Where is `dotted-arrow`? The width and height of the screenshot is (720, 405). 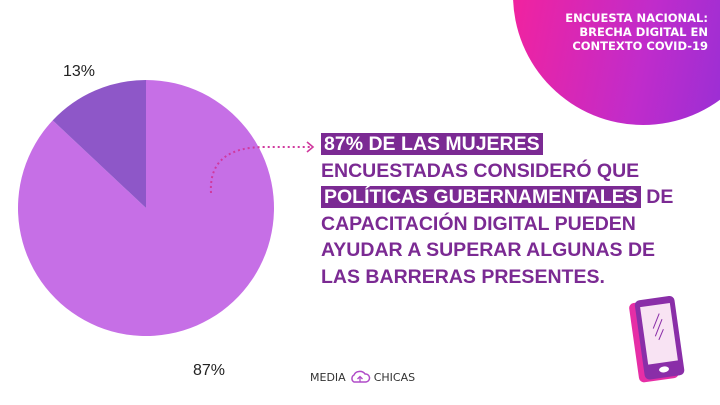
dotted-arrow is located at coordinates (260, 170).